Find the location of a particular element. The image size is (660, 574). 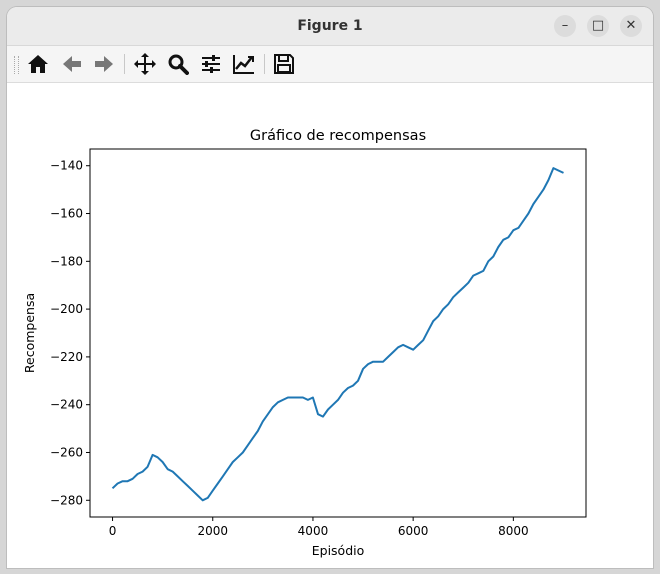

window-title: Figure 1 is located at coordinates (330, 26).